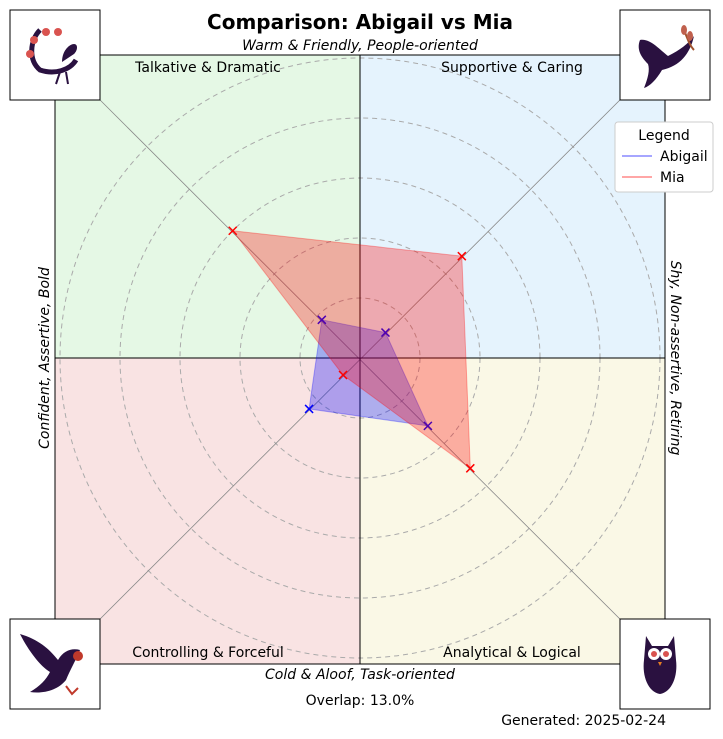 This screenshot has height=739, width=723. I want to click on axis-label-right: Shy, Non-assertive, Retiring, so click(675, 358).